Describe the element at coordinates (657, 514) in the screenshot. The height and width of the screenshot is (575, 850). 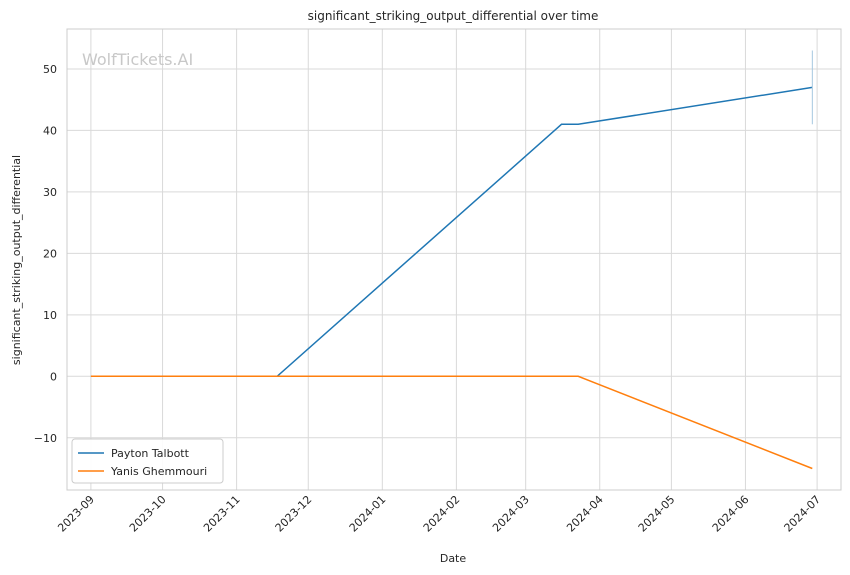
I see `x-tick-label: 2024-05` at that location.